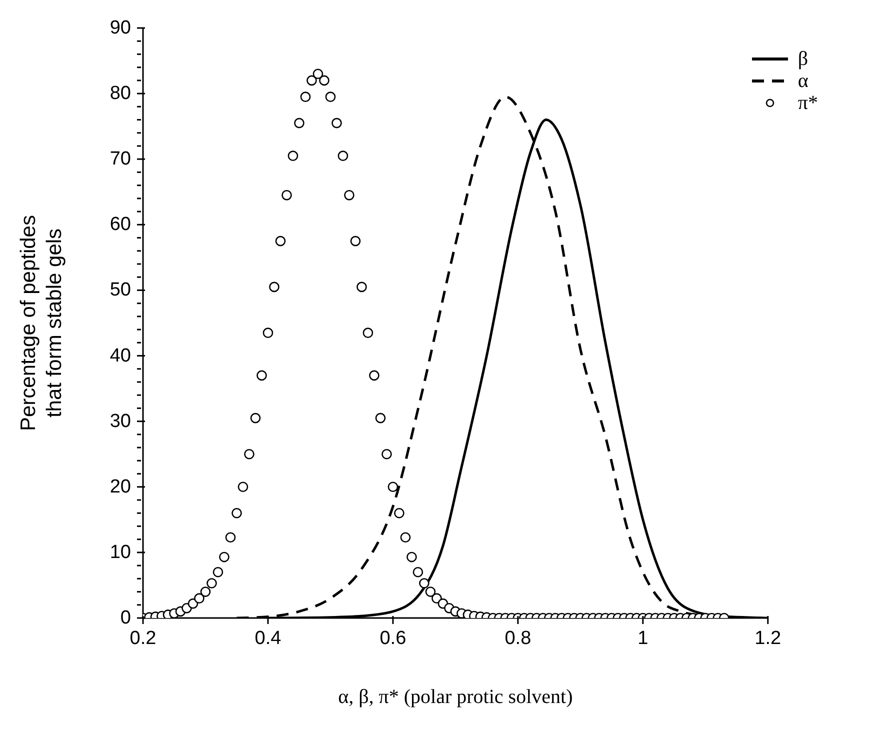 This screenshot has width=869, height=735. I want to click on legend-label: π*, so click(808, 103).